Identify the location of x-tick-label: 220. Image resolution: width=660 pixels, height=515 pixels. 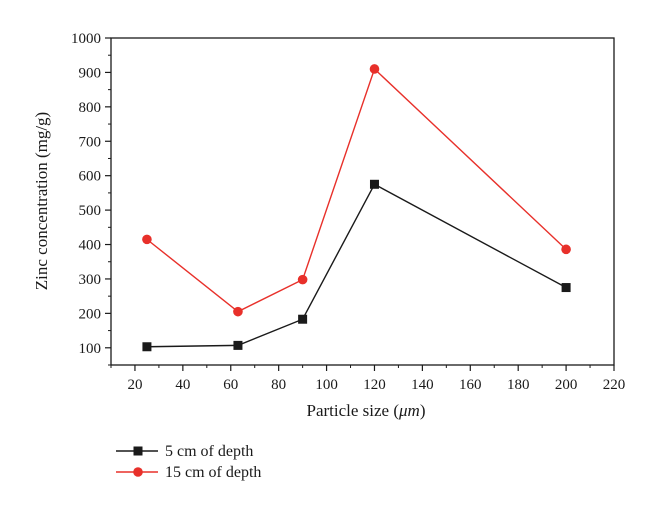
(614, 385).